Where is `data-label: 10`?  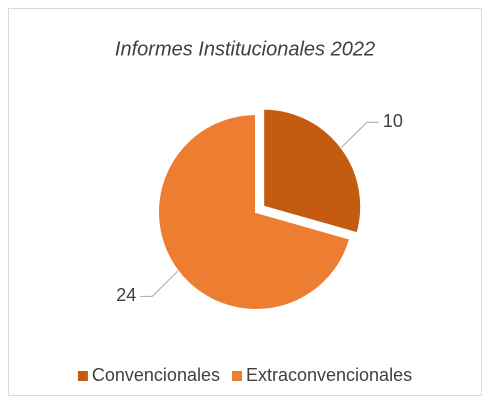
data-label: 10 is located at coordinates (393, 121).